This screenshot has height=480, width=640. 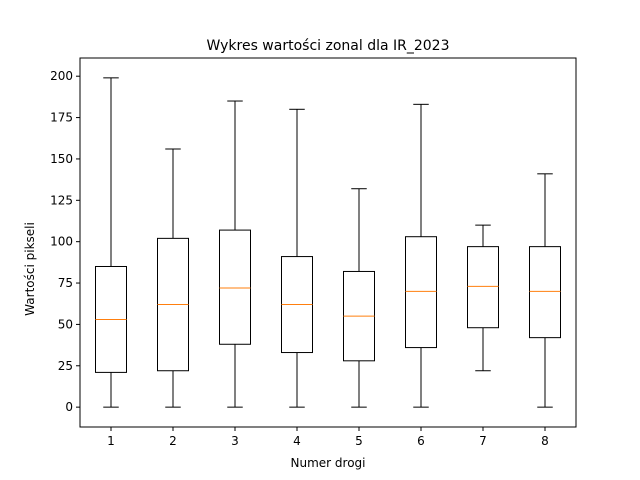 I want to click on y-tick-label: 0, so click(x=69, y=407).